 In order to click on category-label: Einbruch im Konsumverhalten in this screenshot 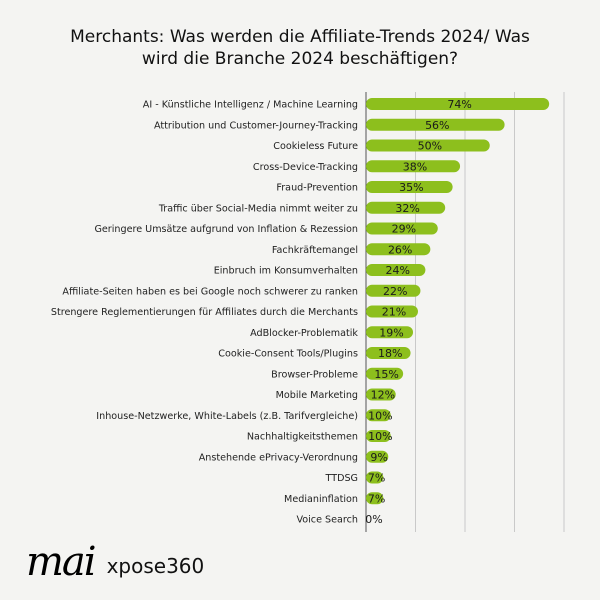, I will do `click(286, 271)`.